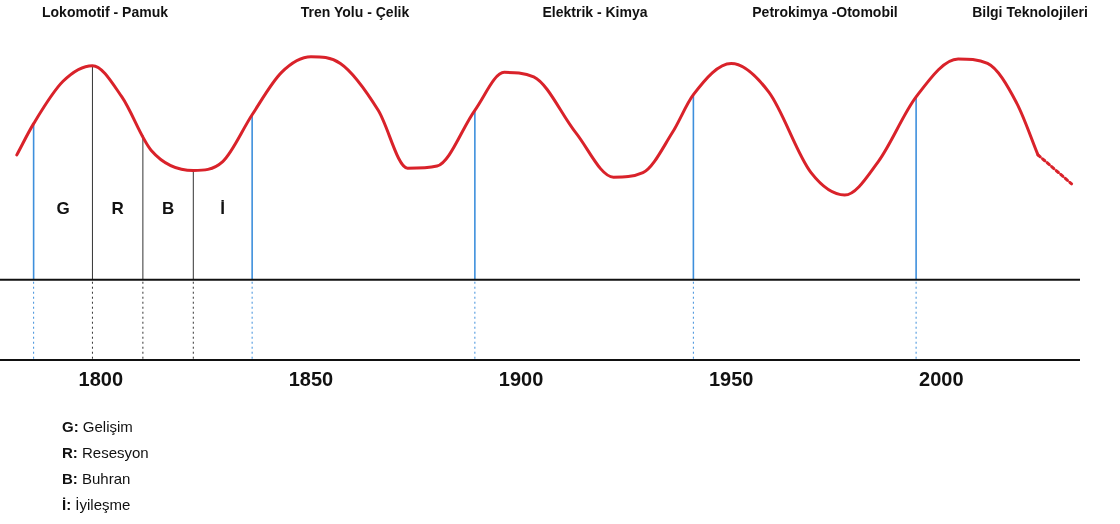 The height and width of the screenshot is (524, 1120). I want to click on x-tick-label: 1950, so click(731, 378).